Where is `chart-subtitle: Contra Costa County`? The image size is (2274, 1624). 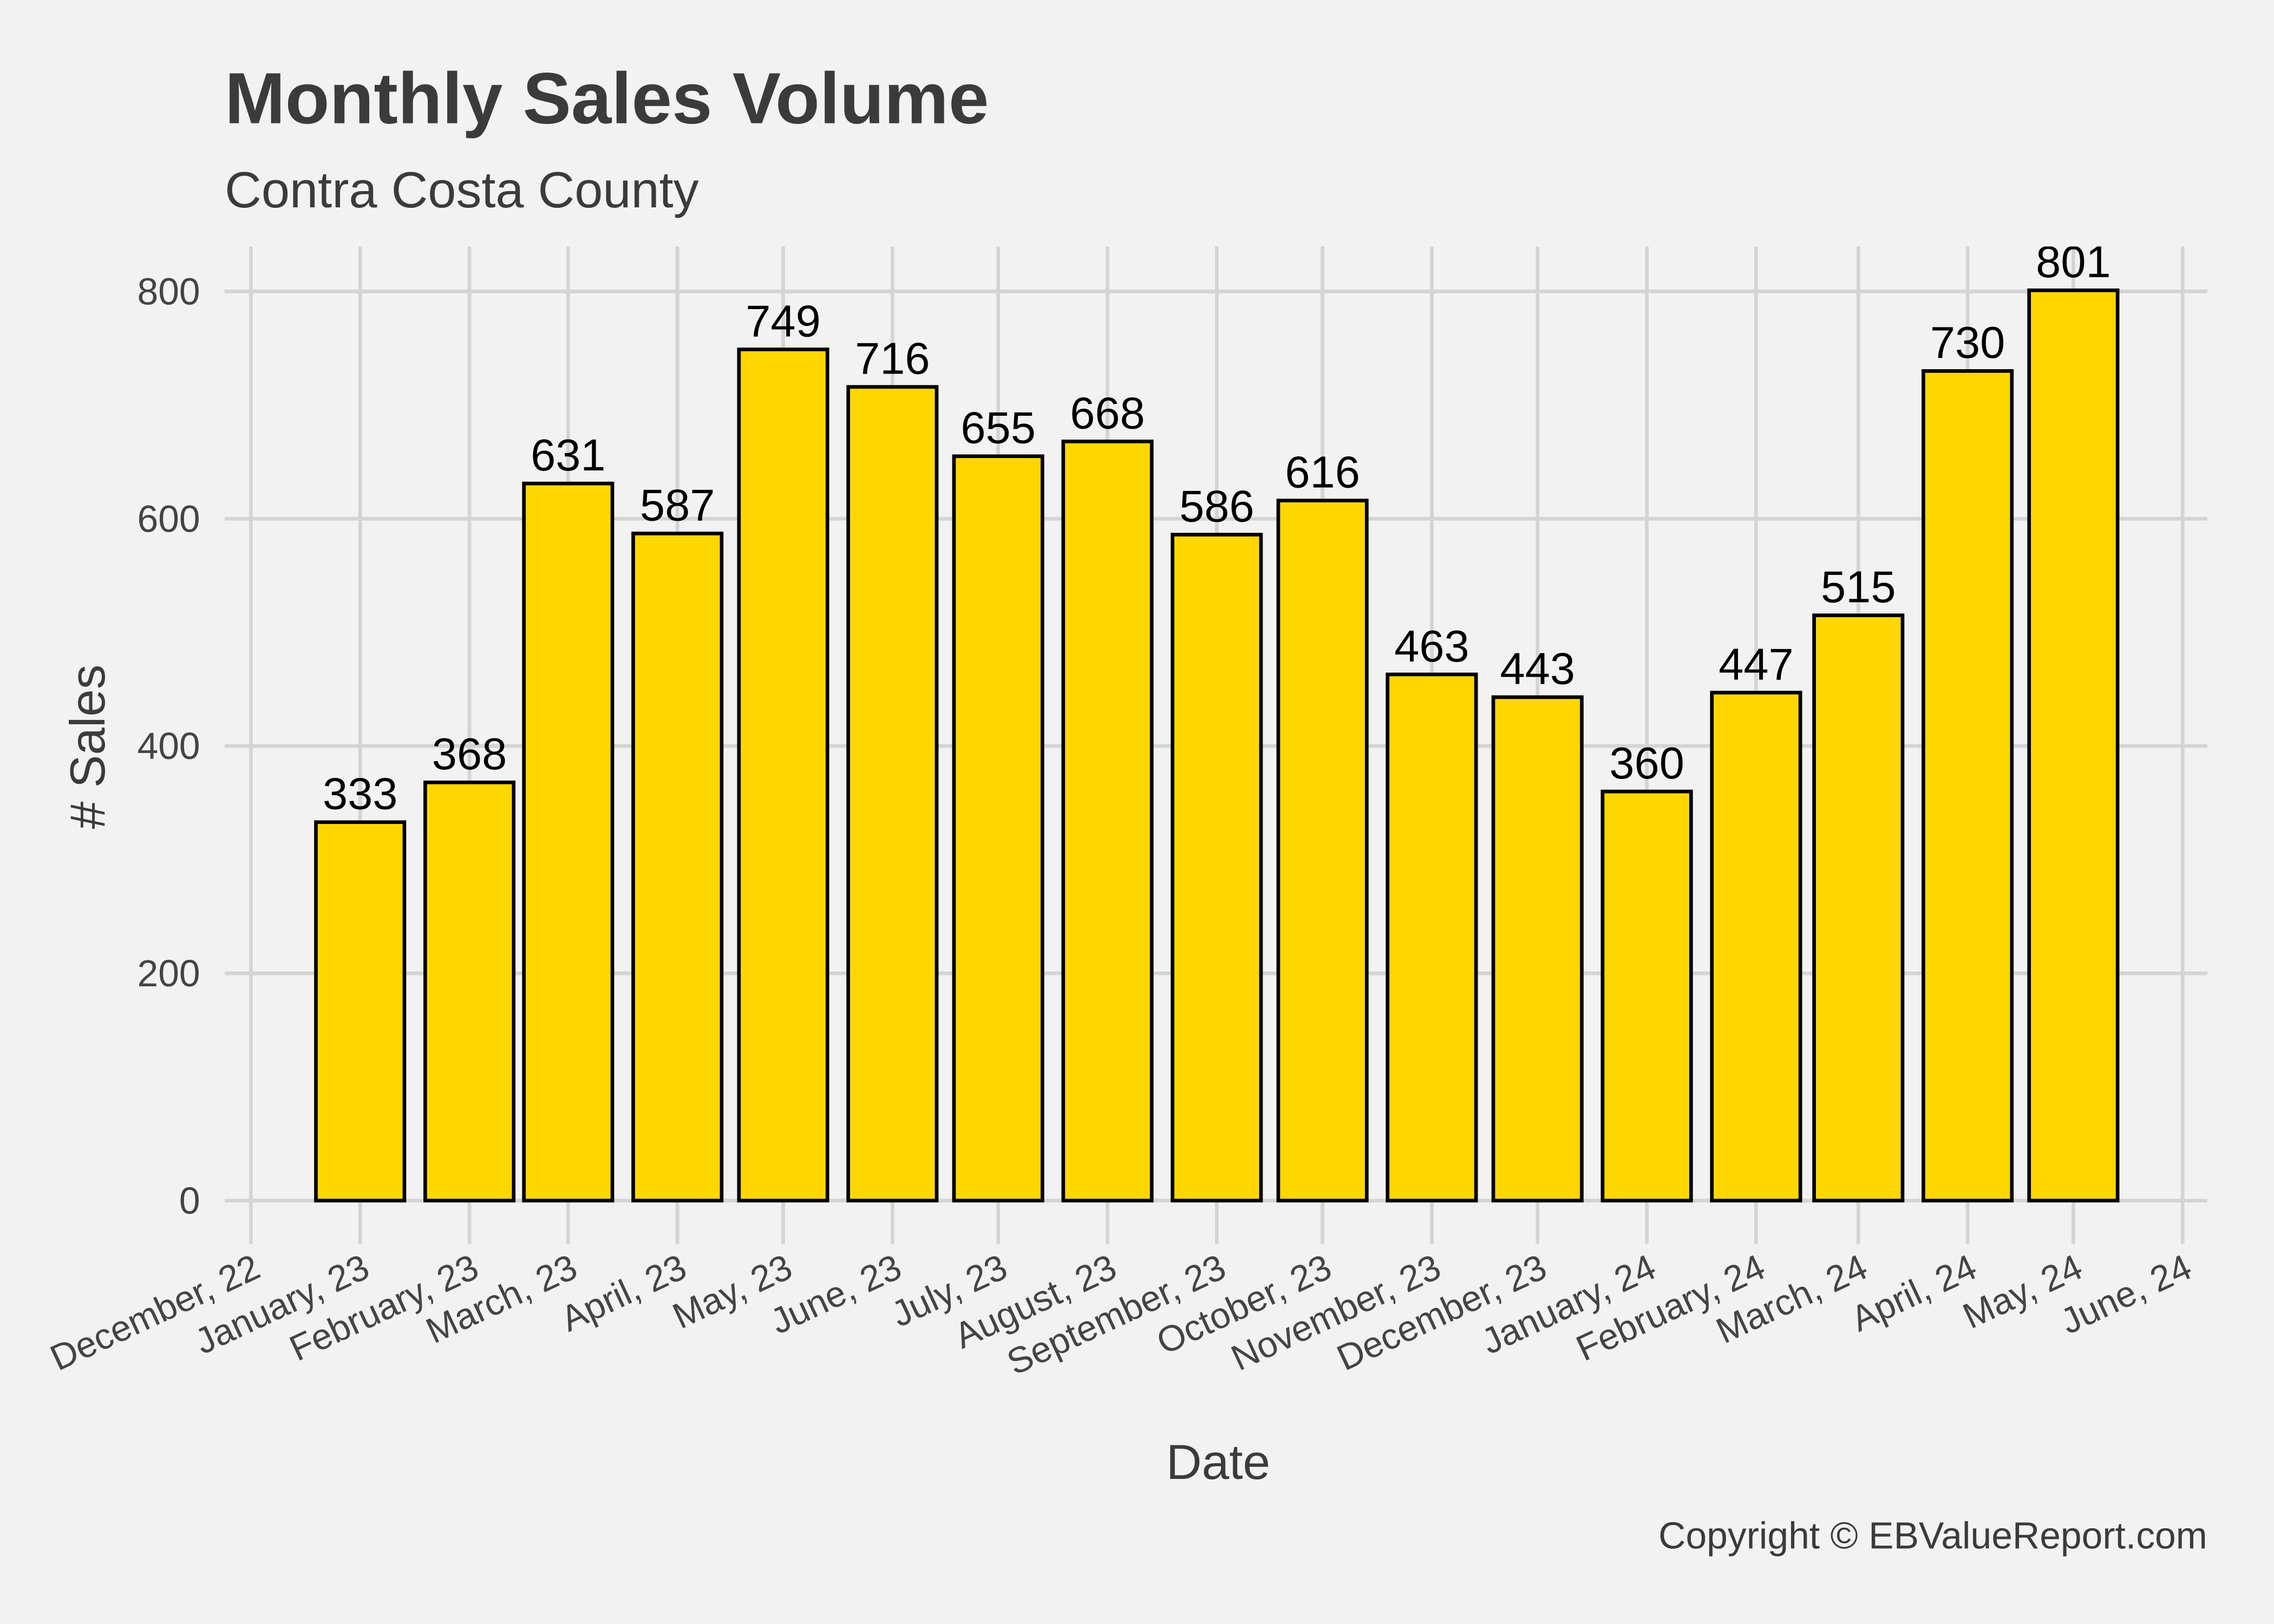 chart-subtitle: Contra Costa County is located at coordinates (462, 189).